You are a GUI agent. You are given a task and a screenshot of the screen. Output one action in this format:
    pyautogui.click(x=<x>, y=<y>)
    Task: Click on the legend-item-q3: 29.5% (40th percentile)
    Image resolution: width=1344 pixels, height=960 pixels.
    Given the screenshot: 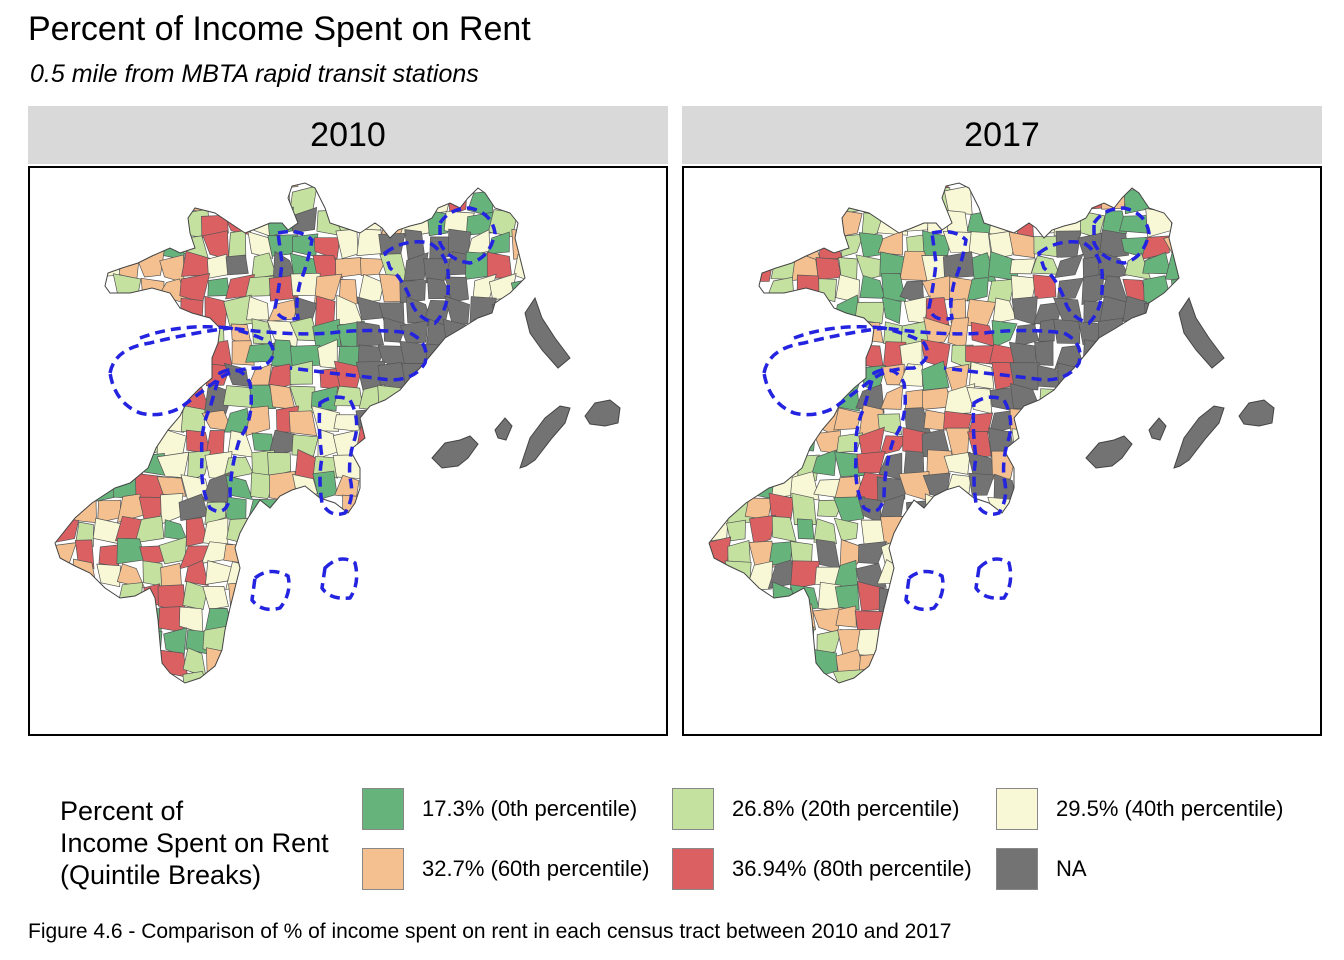 What is the action you would take?
    pyautogui.click(x=1139, y=809)
    